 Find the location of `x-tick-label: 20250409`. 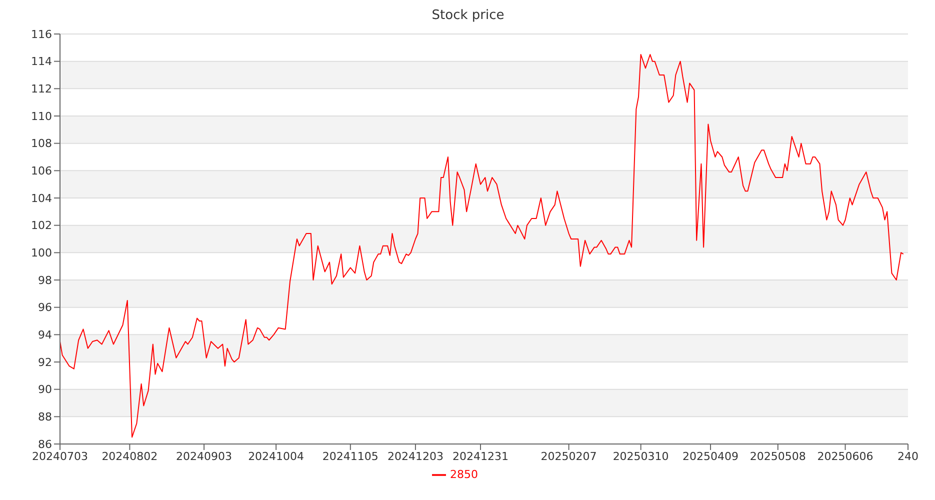

x-tick-label: 20250409 is located at coordinates (710, 456).